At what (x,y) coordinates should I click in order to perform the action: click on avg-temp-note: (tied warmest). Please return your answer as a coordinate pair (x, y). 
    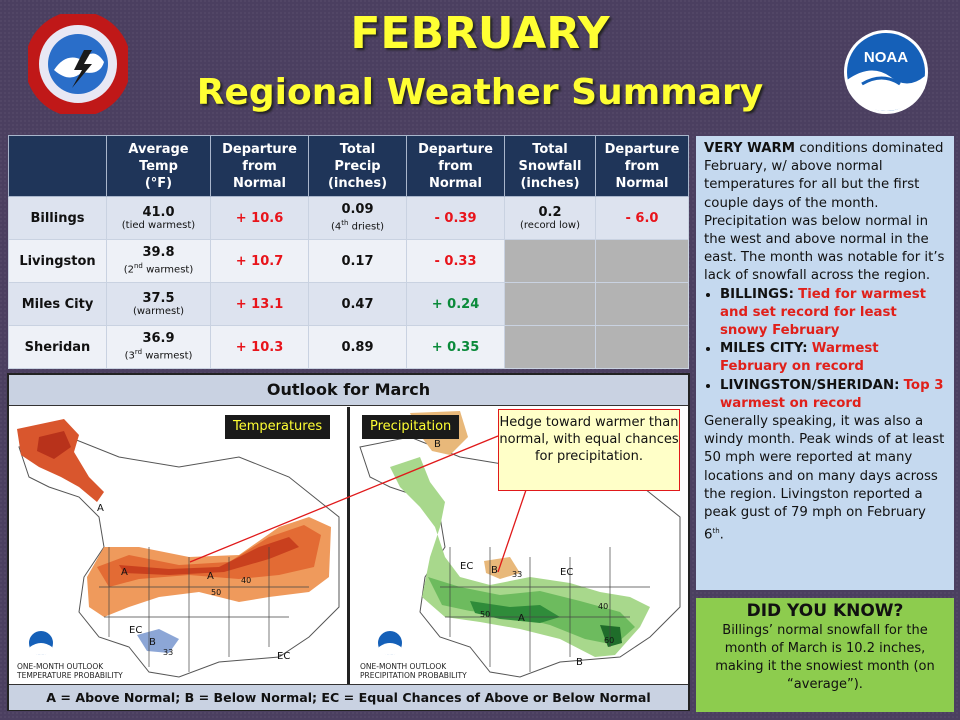
    Looking at the image, I should click on (158, 225).